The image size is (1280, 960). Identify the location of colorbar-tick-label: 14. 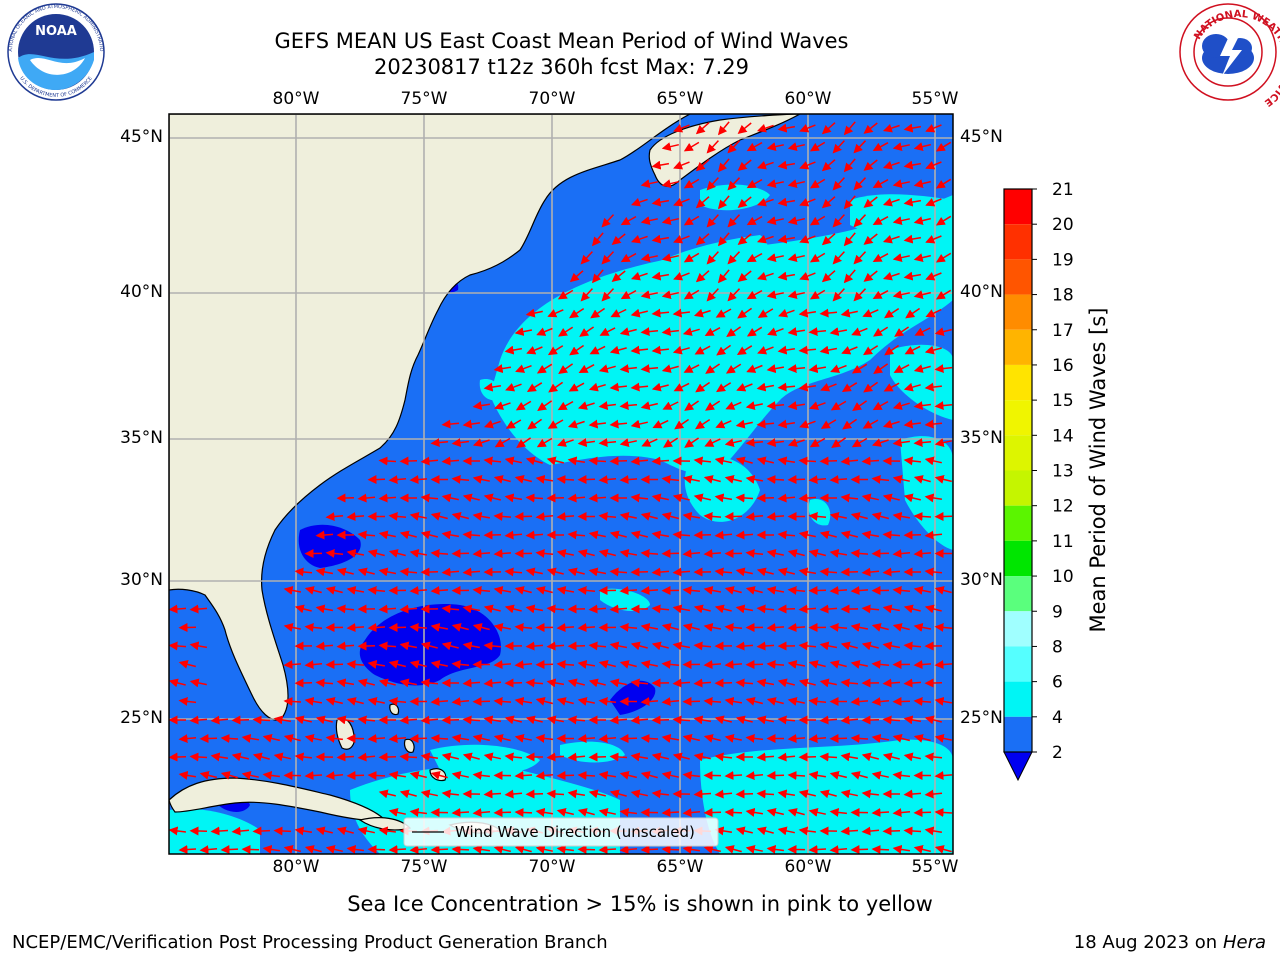
(1063, 436).